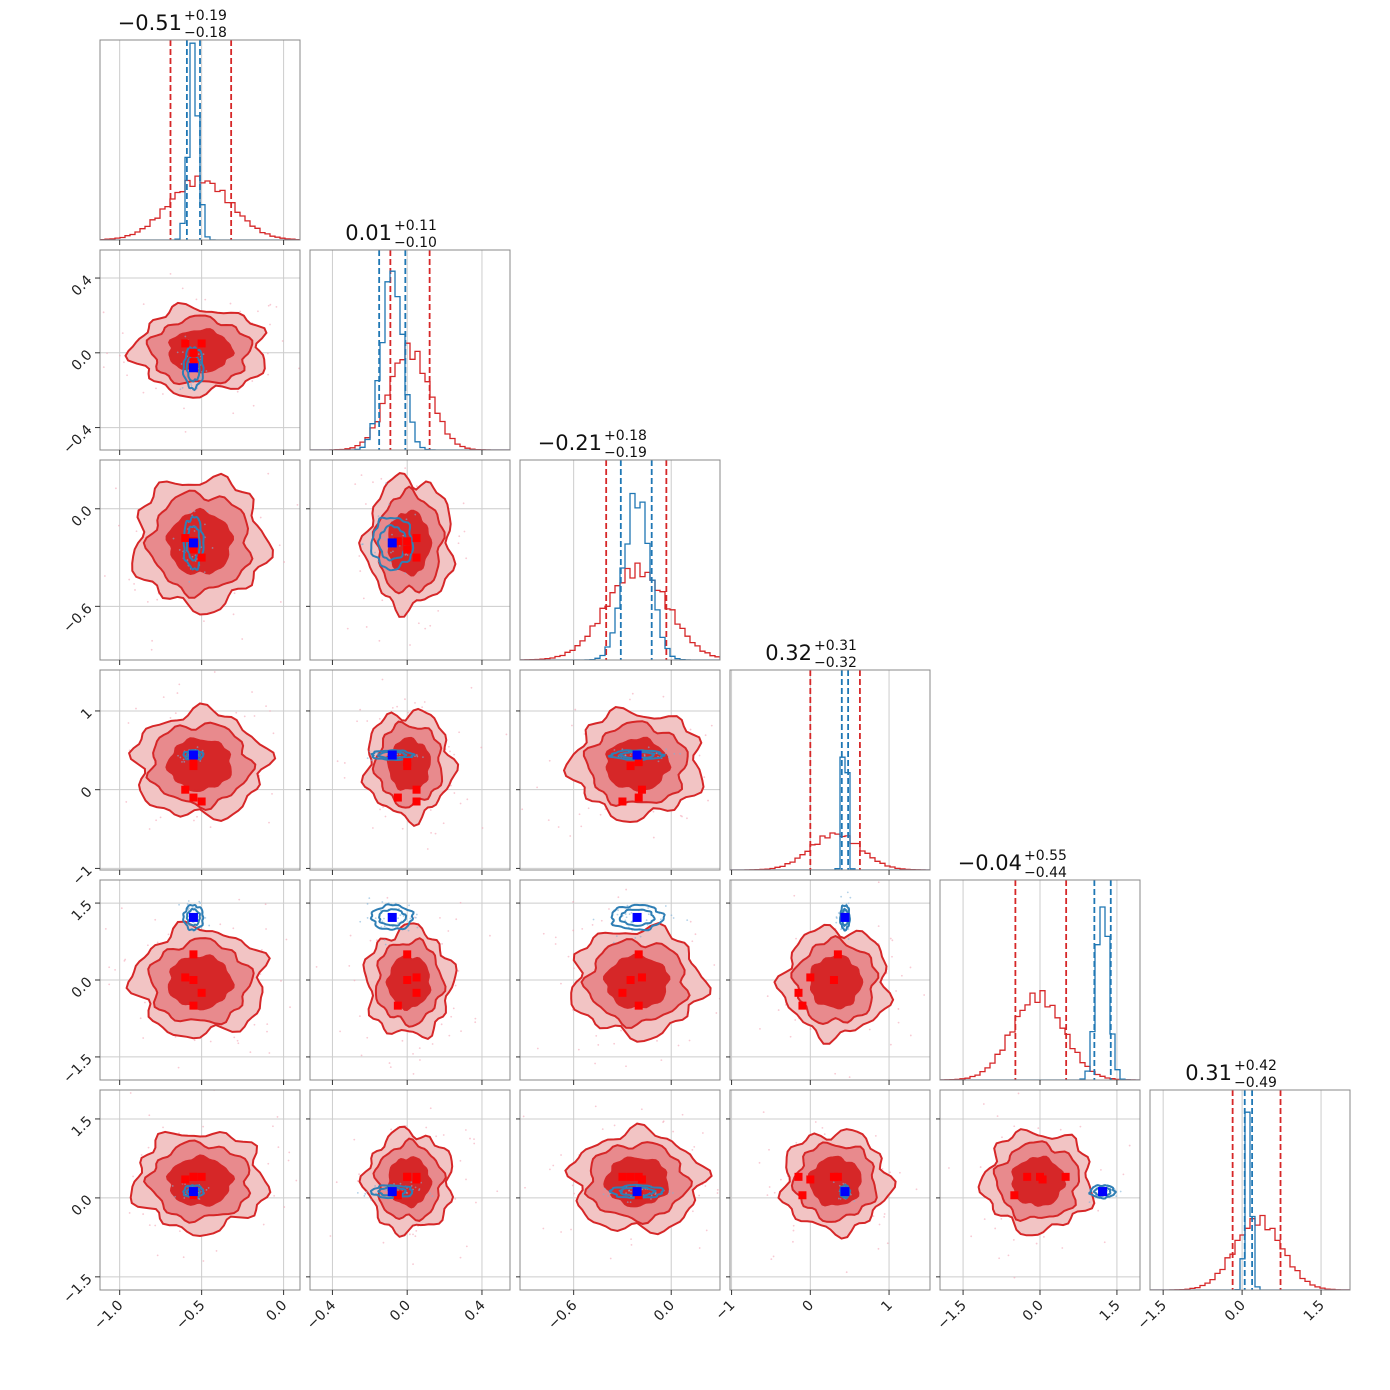  Describe the element at coordinates (1040, 993) in the screenshot. I see `histogram-blue` at that location.